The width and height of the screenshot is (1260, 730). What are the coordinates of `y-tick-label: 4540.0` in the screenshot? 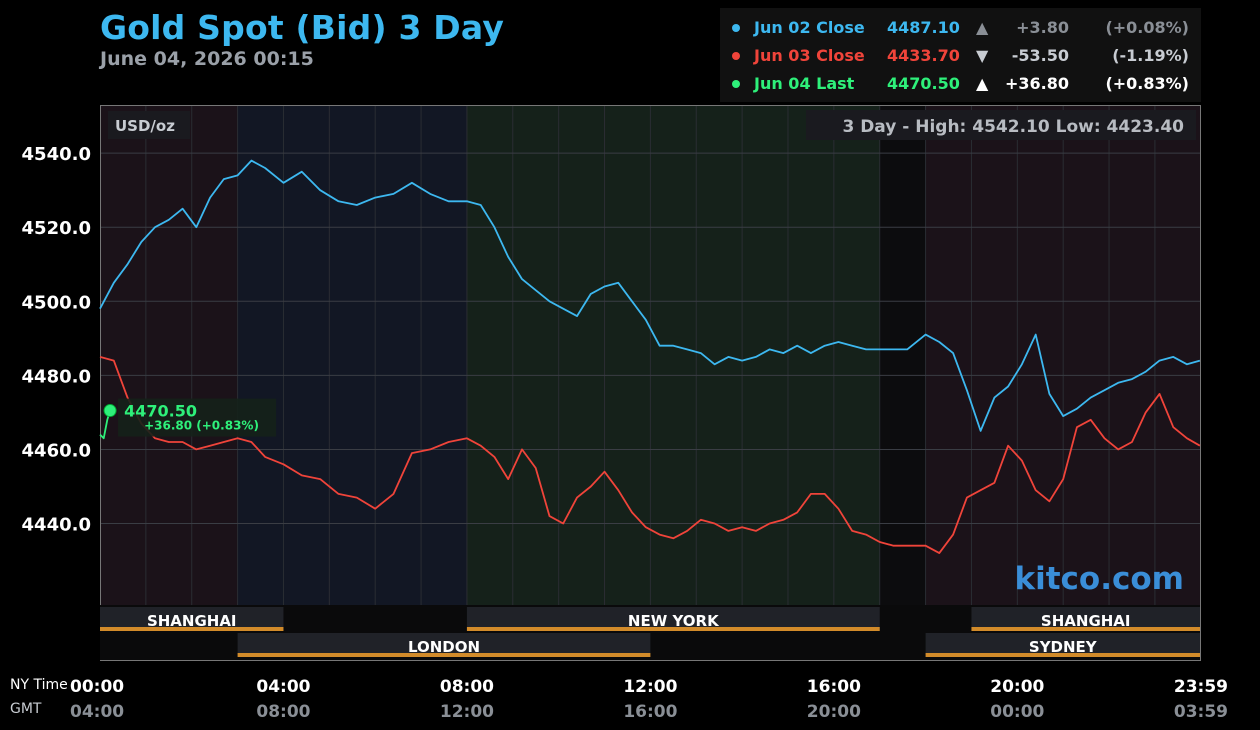 It's located at (56, 154).